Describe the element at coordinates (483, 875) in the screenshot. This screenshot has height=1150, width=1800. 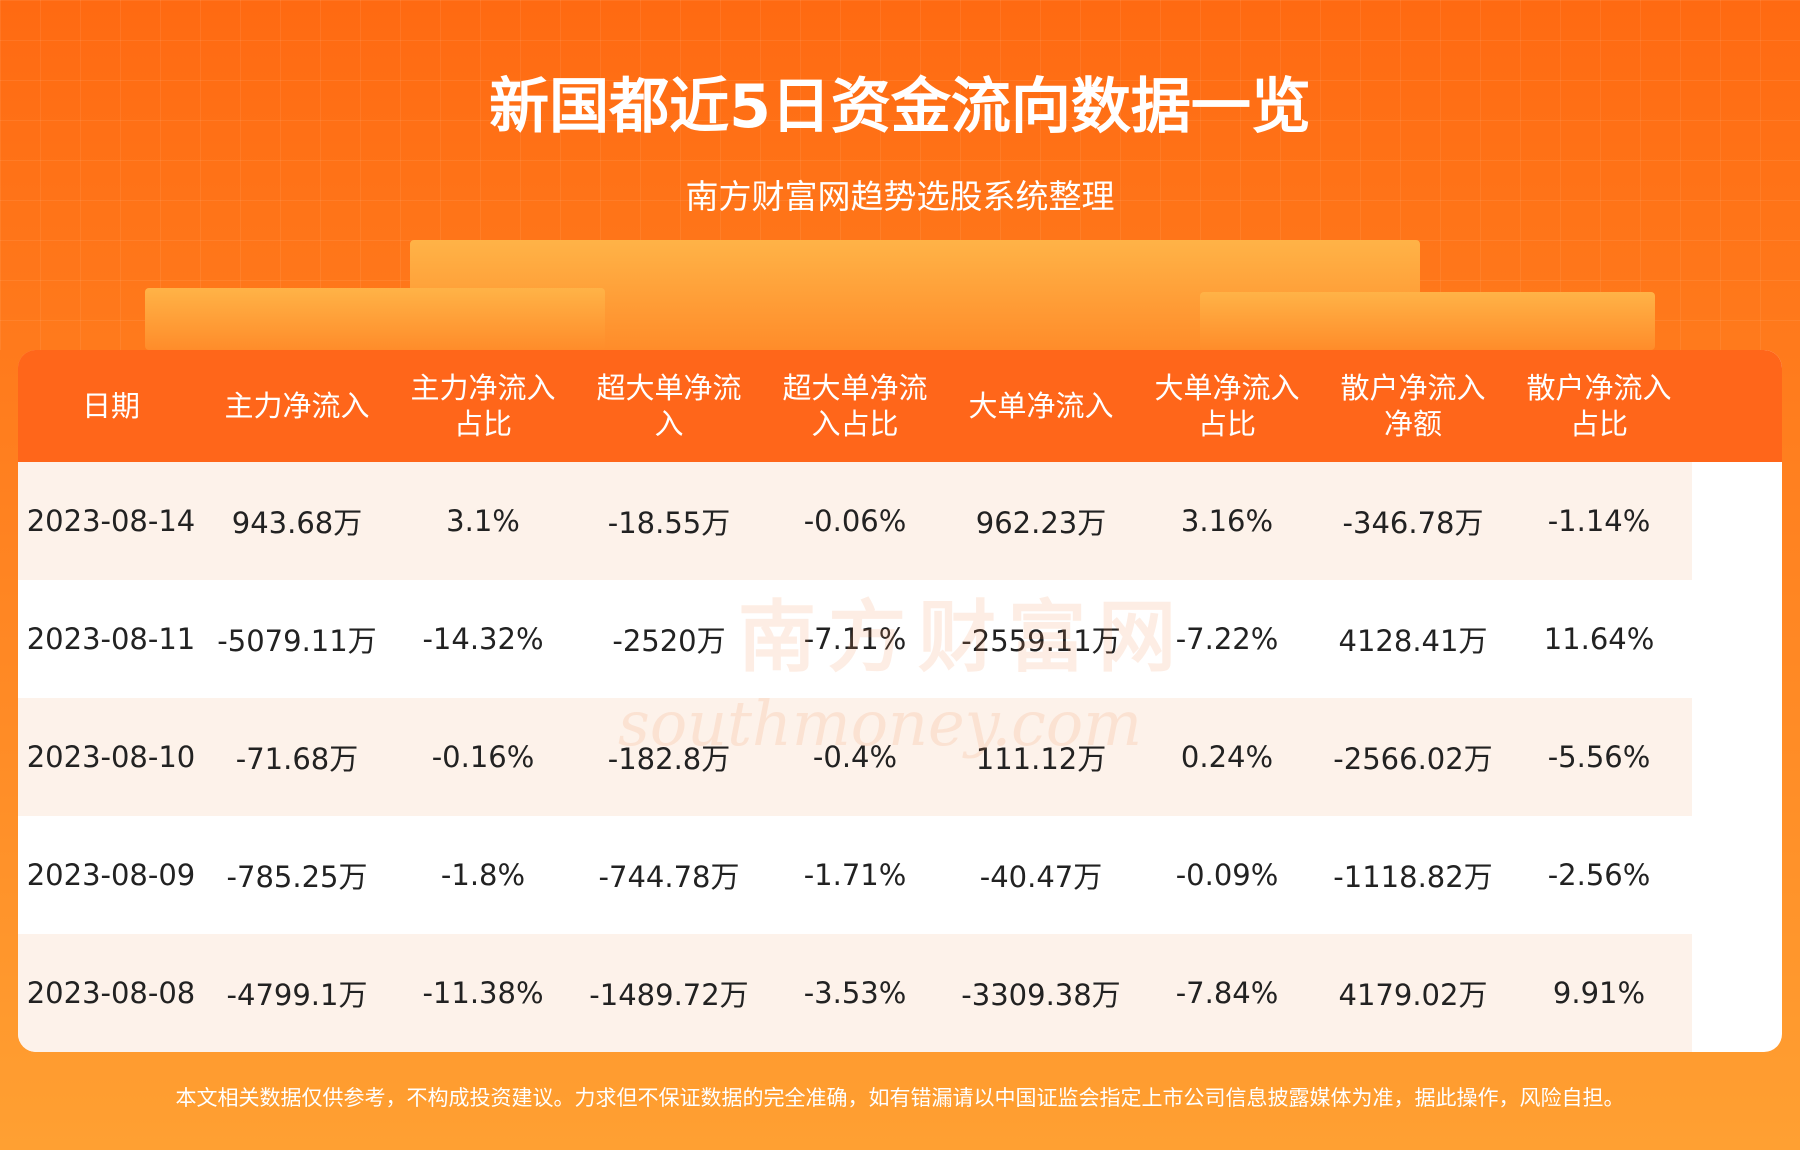
I see `table-cell: -1.8%` at that location.